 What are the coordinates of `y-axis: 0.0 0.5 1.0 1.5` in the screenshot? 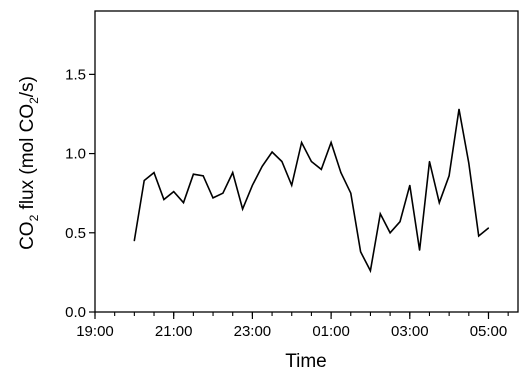 It's located at (80, 193).